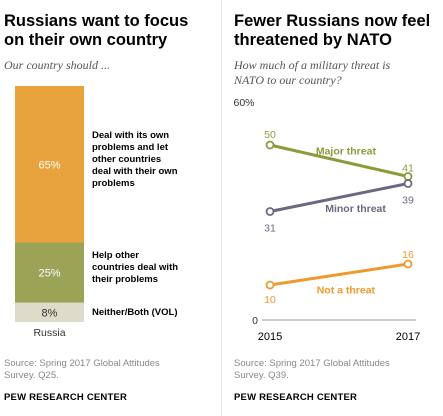 The image size is (443, 416). What do you see at coordinates (312, 65) in the screenshot?
I see `right-subtitle-line-1: How much of a military threat is` at bounding box center [312, 65].